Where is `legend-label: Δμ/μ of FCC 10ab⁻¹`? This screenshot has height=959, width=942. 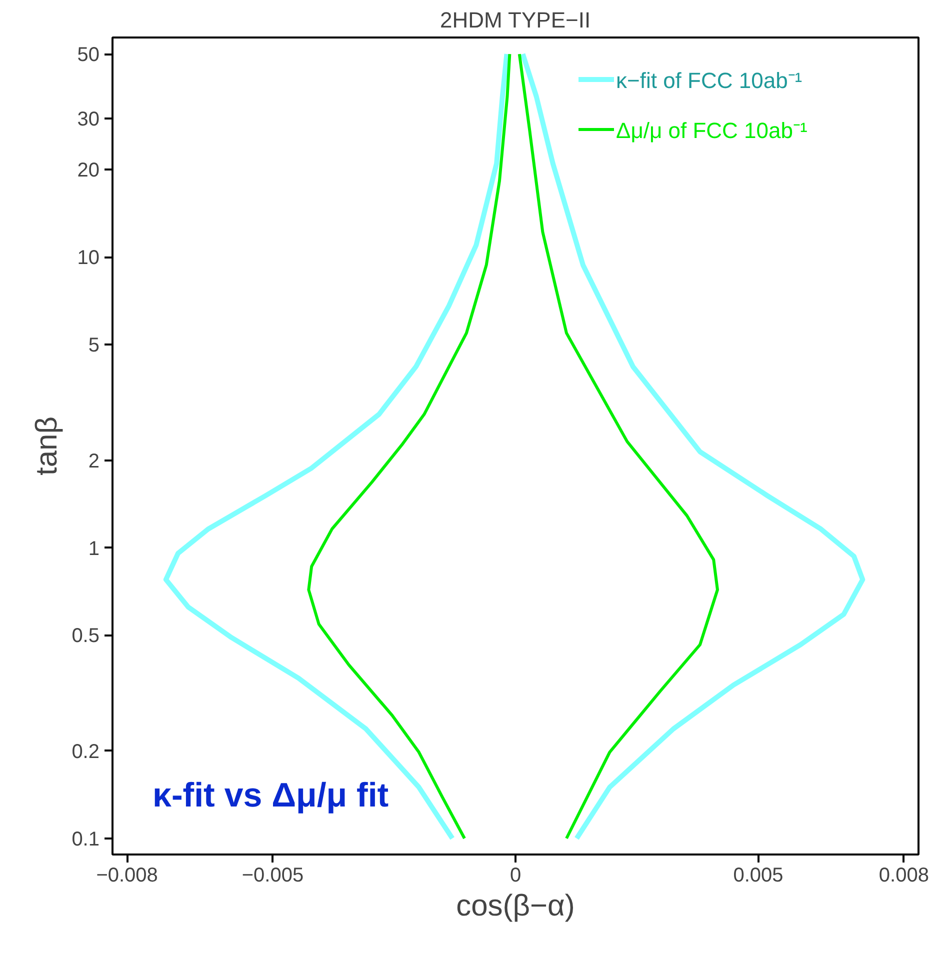 legend-label: Δμ/μ of FCC 10ab⁻¹ is located at coordinates (712, 130).